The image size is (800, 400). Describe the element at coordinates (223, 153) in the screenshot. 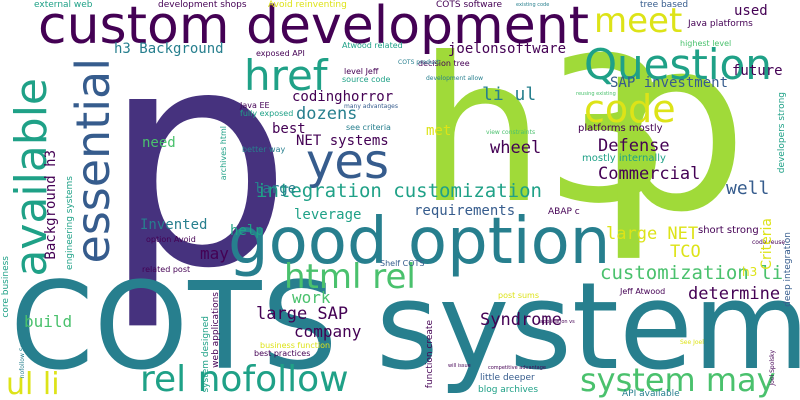

I see `word-archives-html: archives html` at that location.